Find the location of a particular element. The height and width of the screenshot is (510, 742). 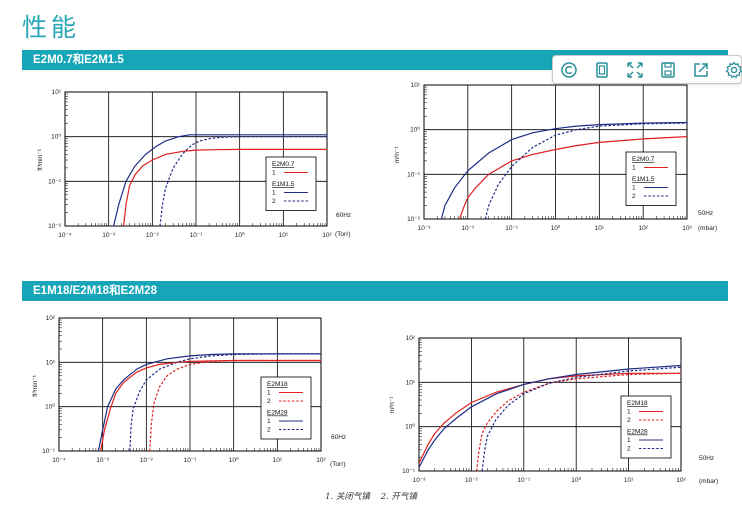

save-icon is located at coordinates (668, 70).